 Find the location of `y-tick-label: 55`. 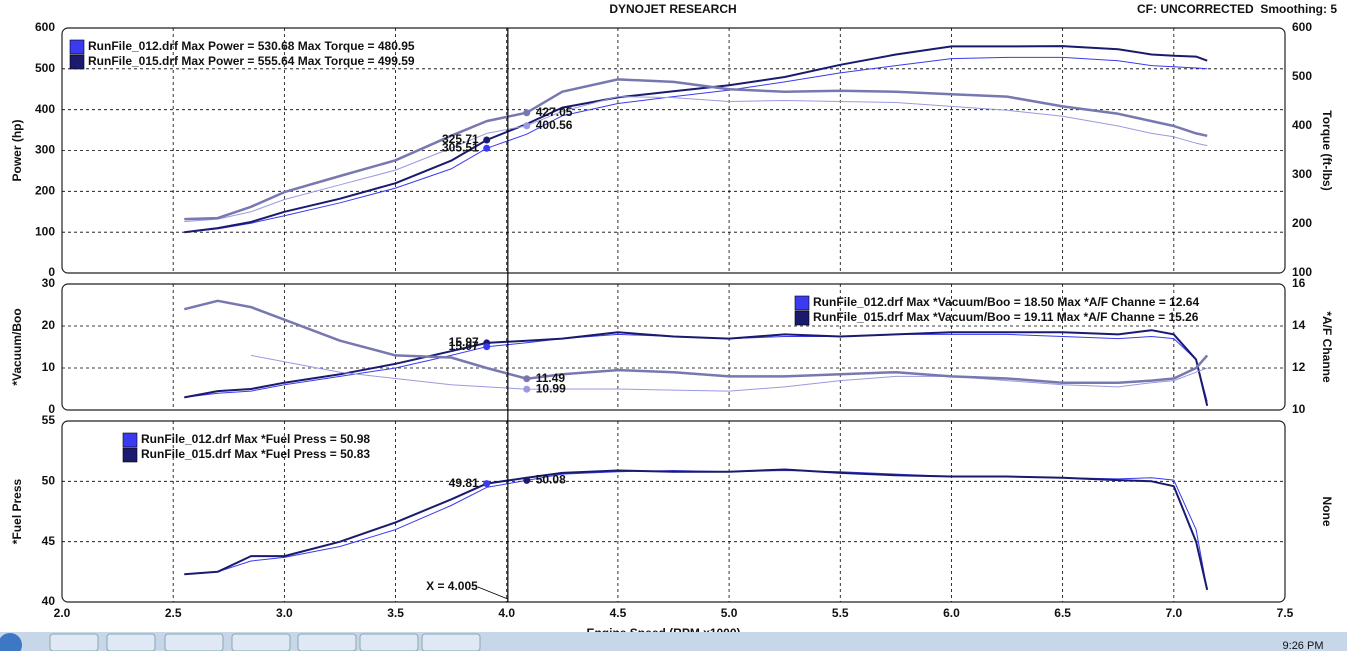

y-tick-label: 55 is located at coordinates (49, 420).